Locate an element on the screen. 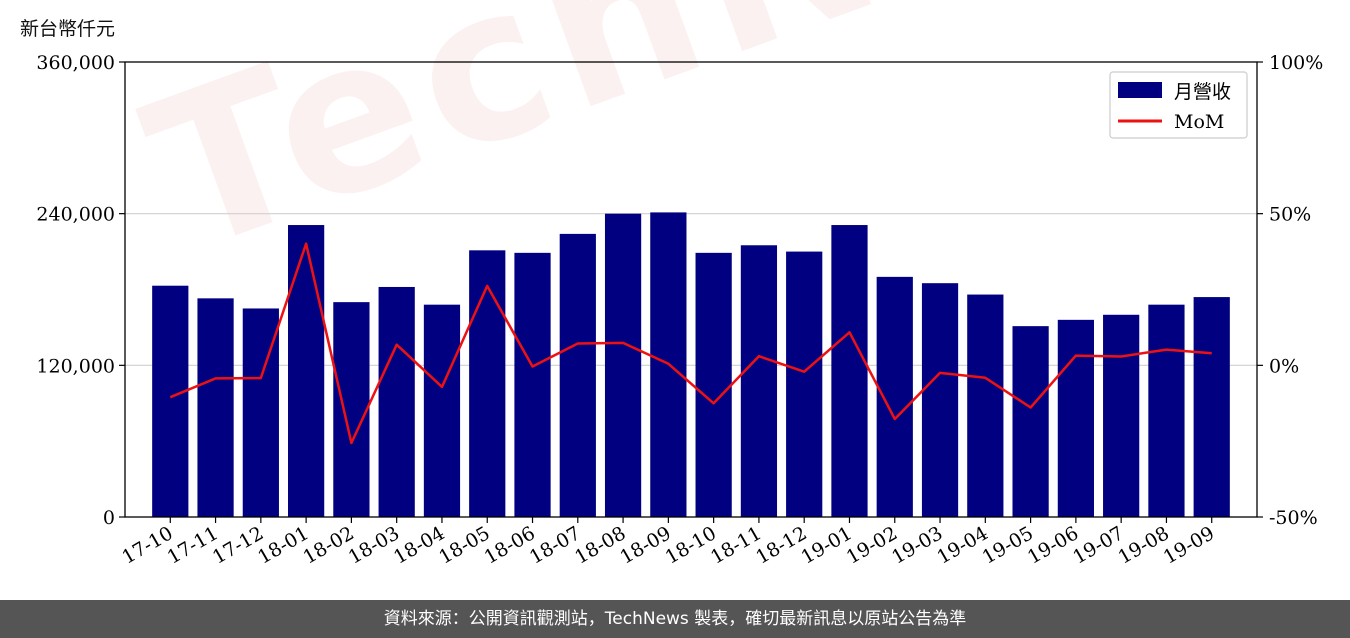 The width and height of the screenshot is (1350, 638). x-tick-label: 19-08 is located at coordinates (1143, 545).